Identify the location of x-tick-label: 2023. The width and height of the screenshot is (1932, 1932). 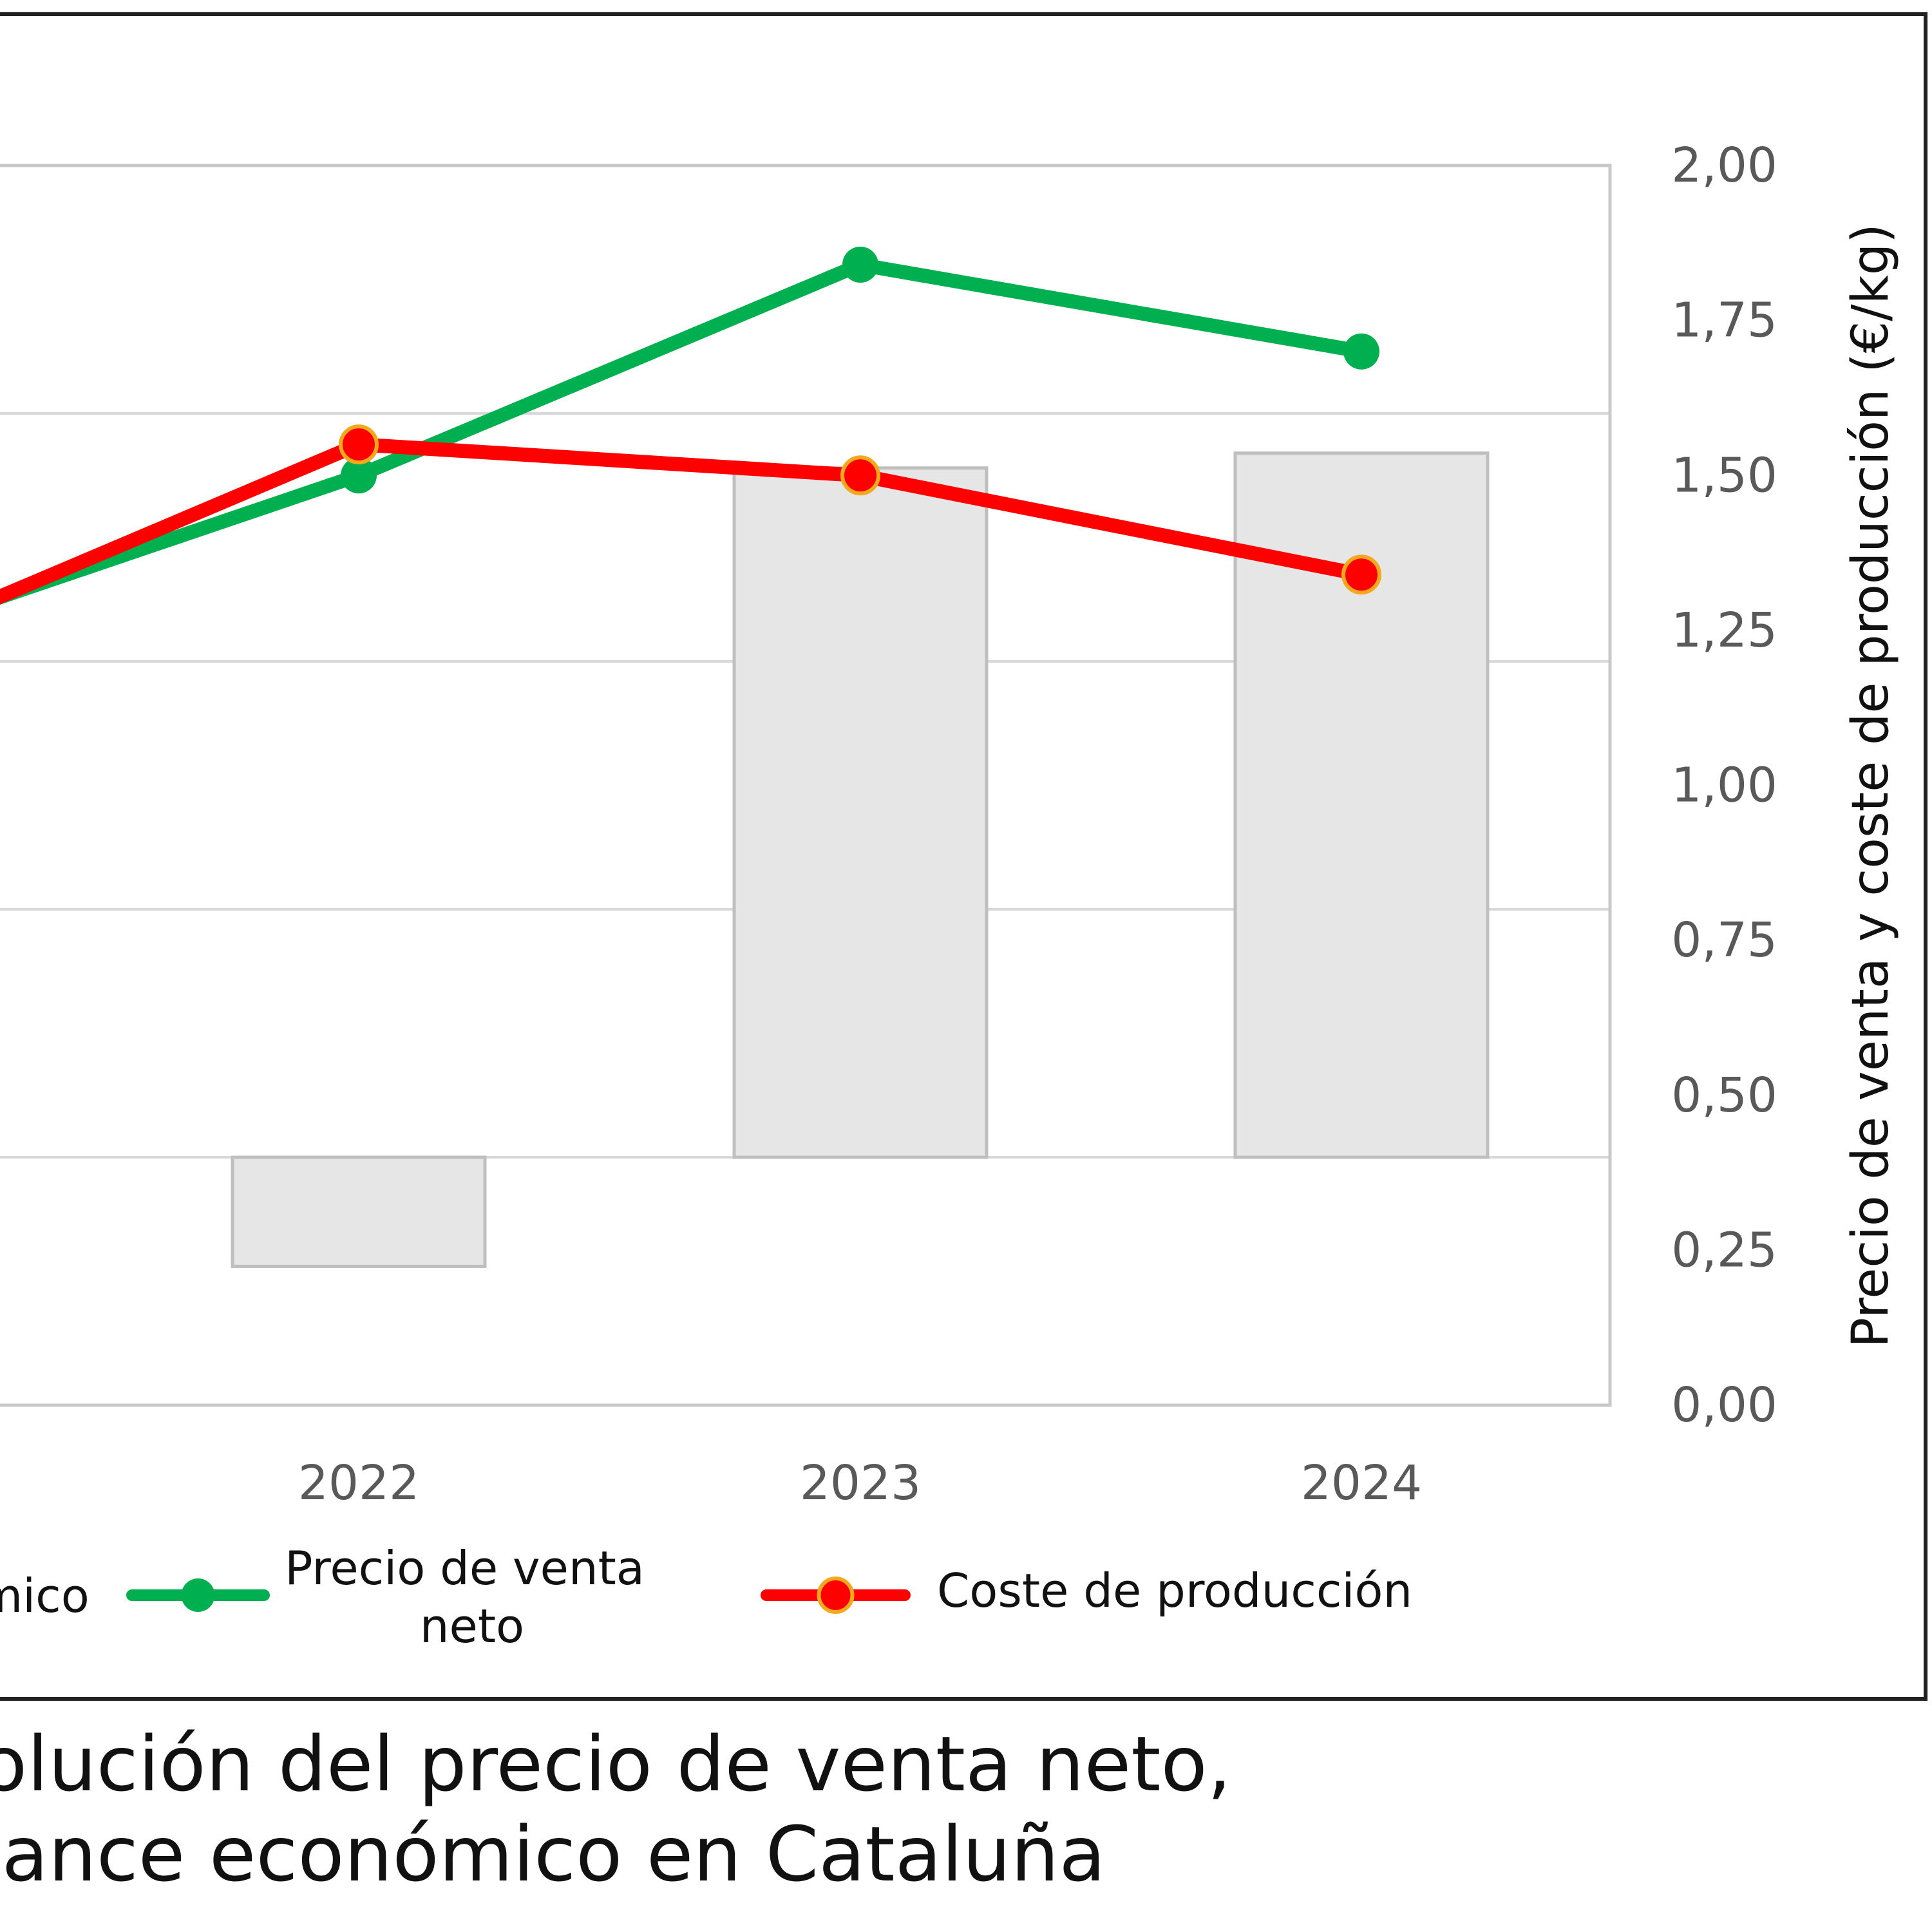
(860, 1483).